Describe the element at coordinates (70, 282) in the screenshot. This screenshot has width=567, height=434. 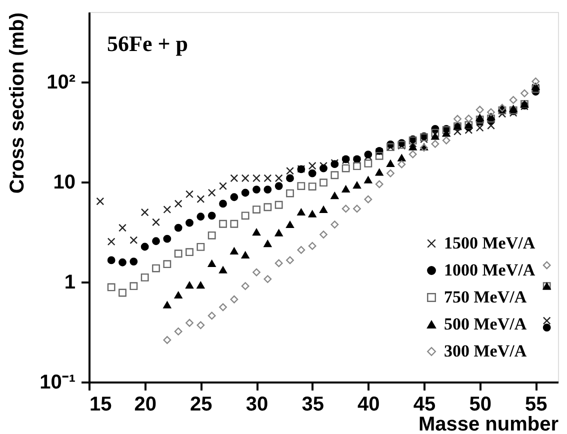
I see `y-tick-label: 1` at that location.